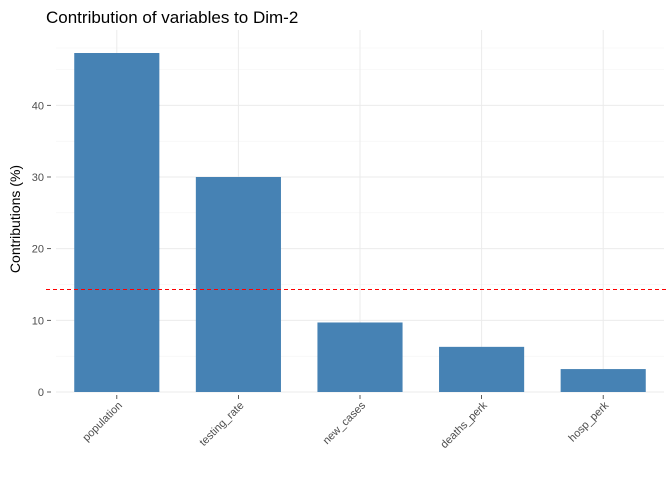 The width and height of the screenshot is (672, 480). I want to click on x-tick-label: population, so click(103, 422).